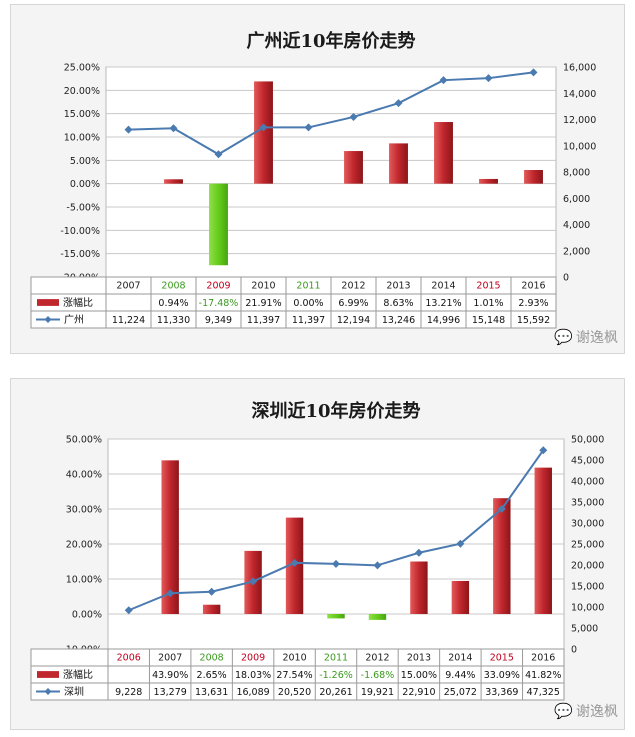  I want to click on bar-legend-label: 涨幅比, so click(78, 302).